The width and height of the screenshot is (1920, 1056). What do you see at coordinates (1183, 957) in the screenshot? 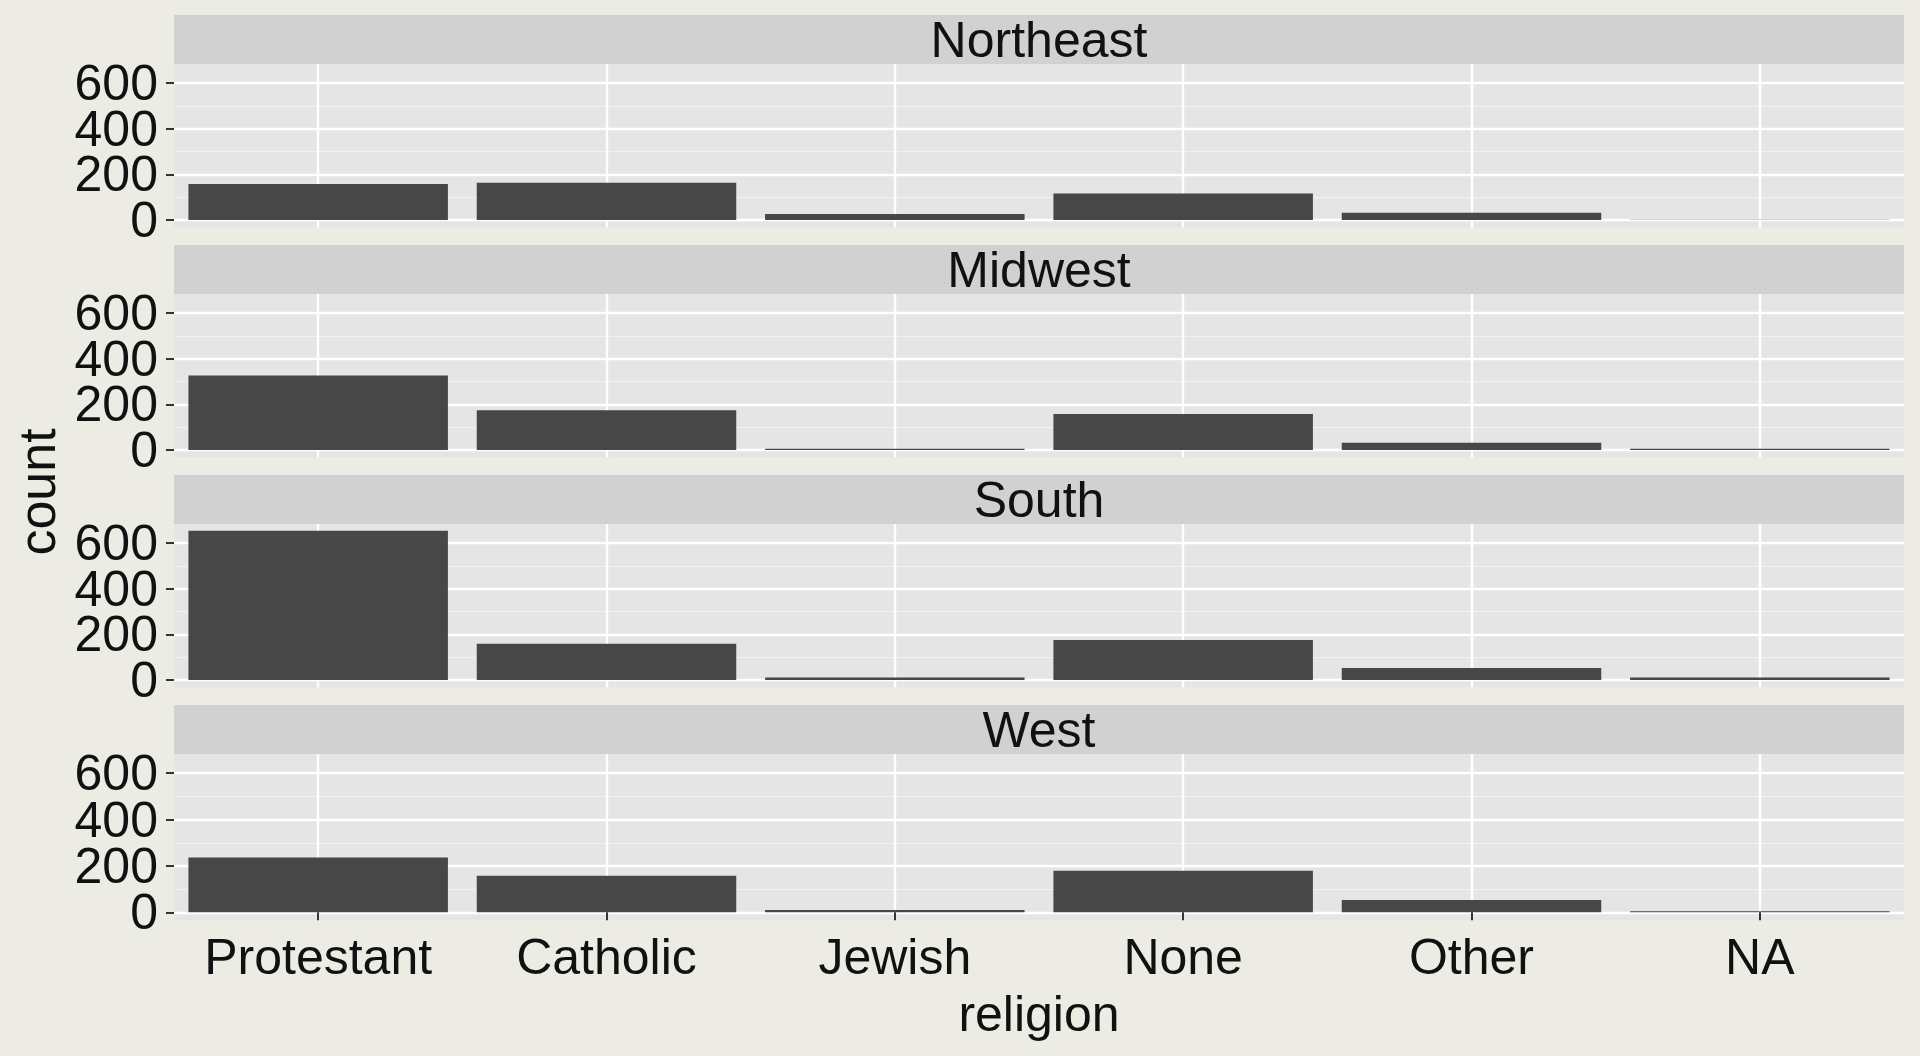
I see `x-tick-label: None` at bounding box center [1183, 957].